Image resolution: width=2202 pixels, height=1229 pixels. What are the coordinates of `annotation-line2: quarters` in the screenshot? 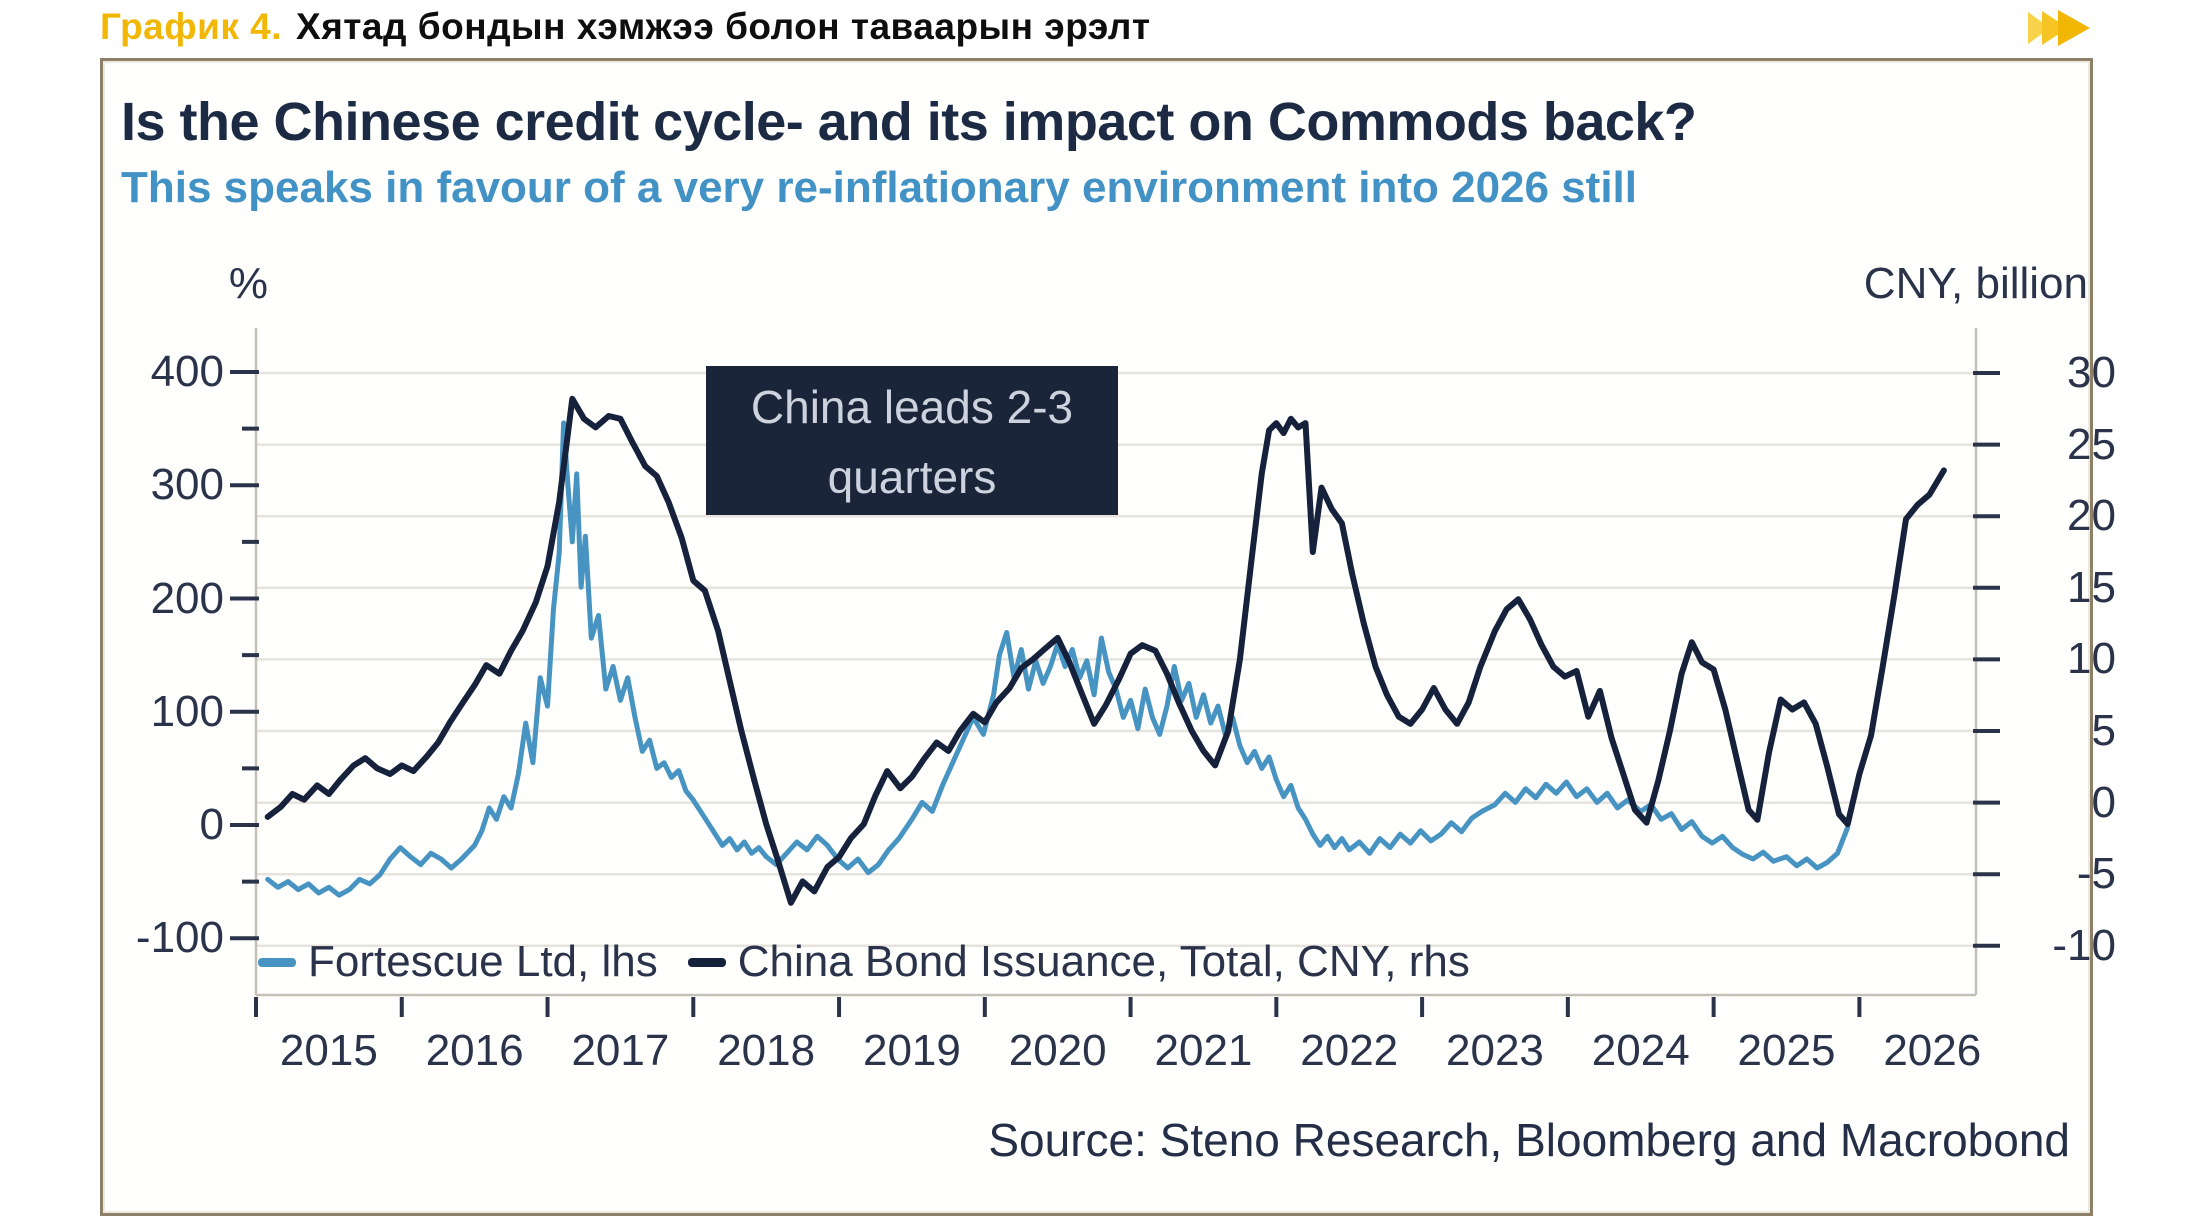 It's located at (912, 477).